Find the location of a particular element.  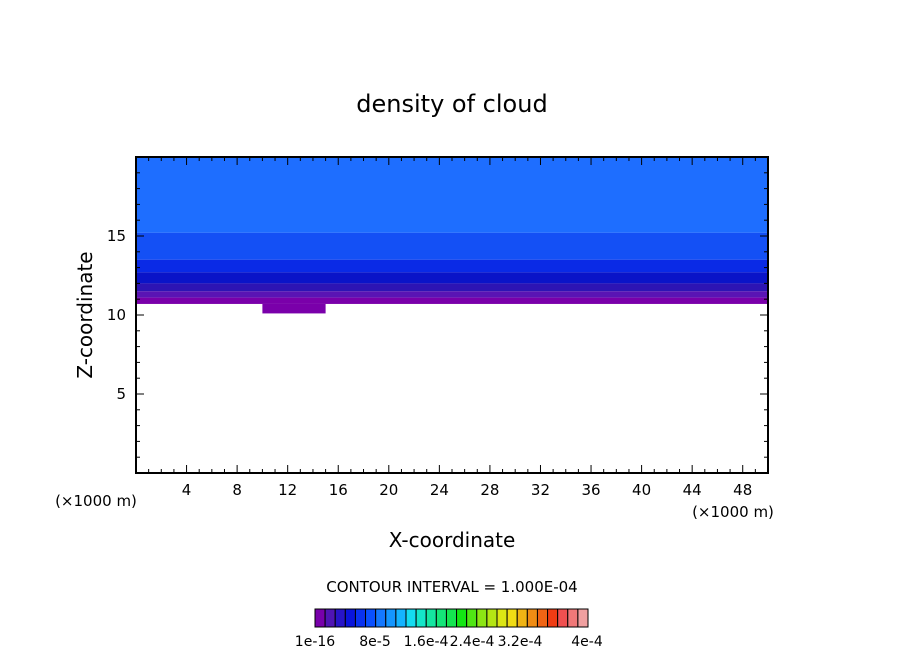

y-axis-label: Z-coordinate is located at coordinates (85, 314).